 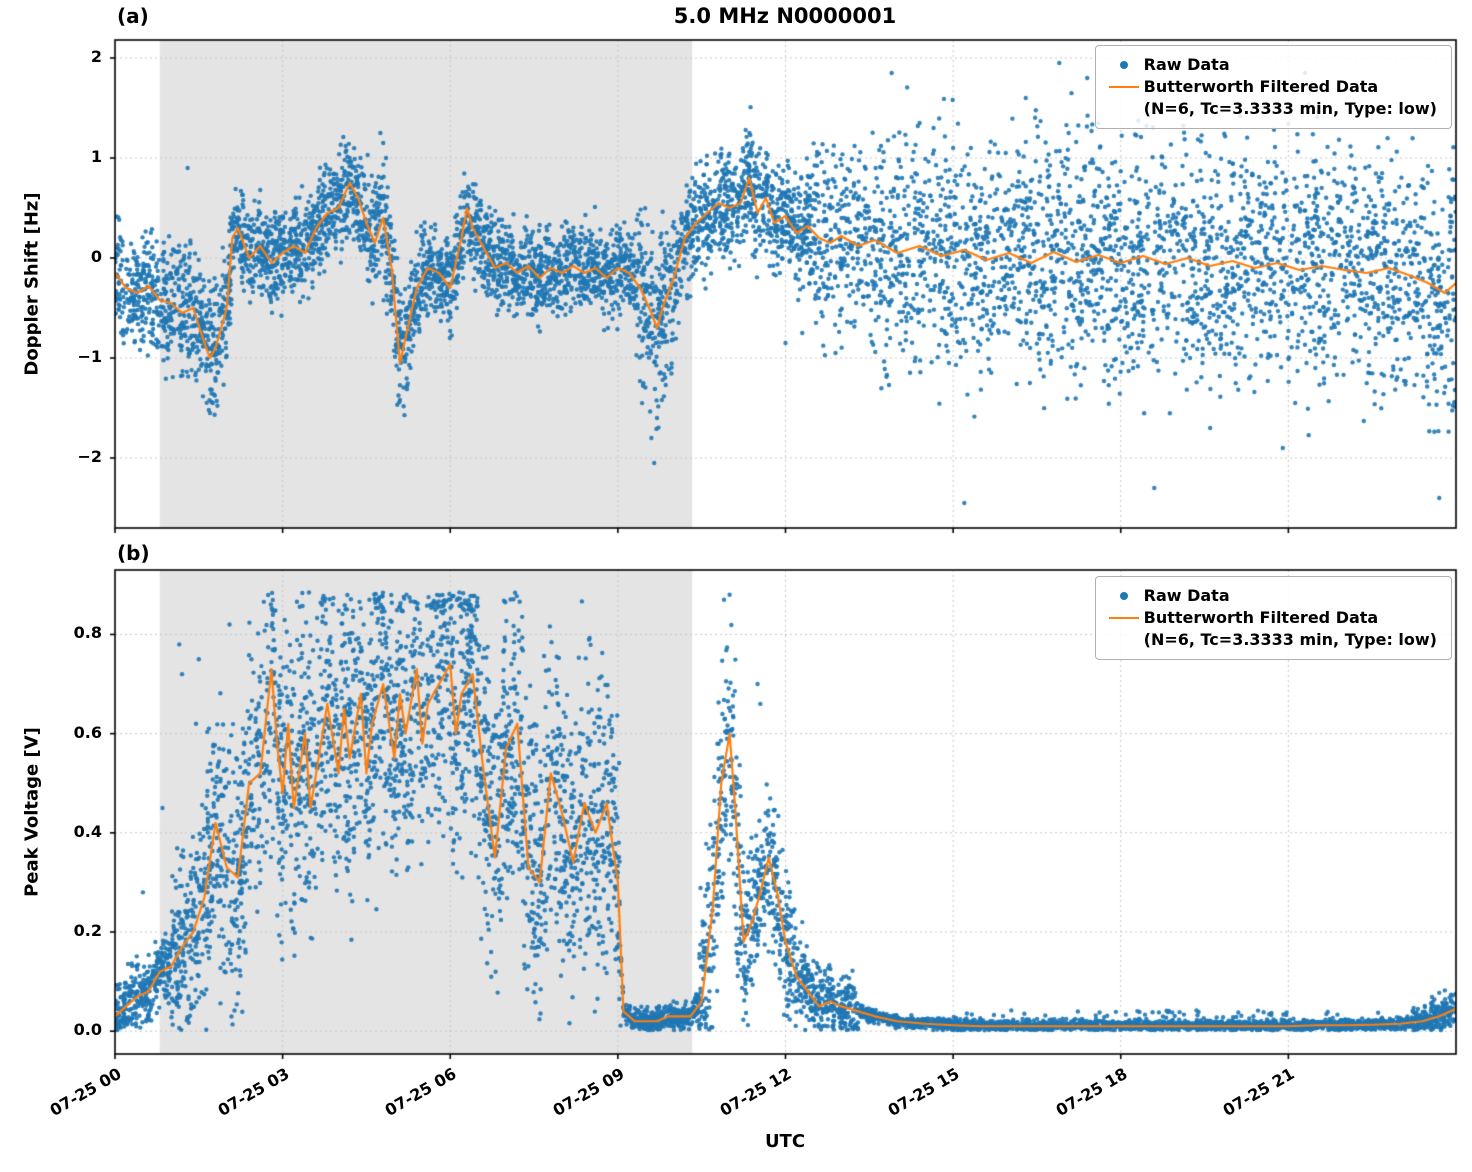 What do you see at coordinates (133, 16) in the screenshot?
I see `panel-a-label: (a)` at bounding box center [133, 16].